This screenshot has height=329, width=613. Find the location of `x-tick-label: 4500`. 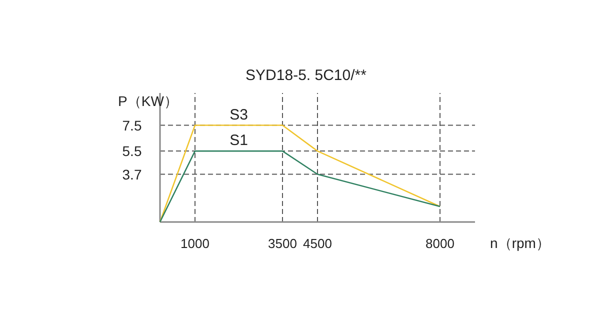

x-tick-label: 4500 is located at coordinates (317, 243).